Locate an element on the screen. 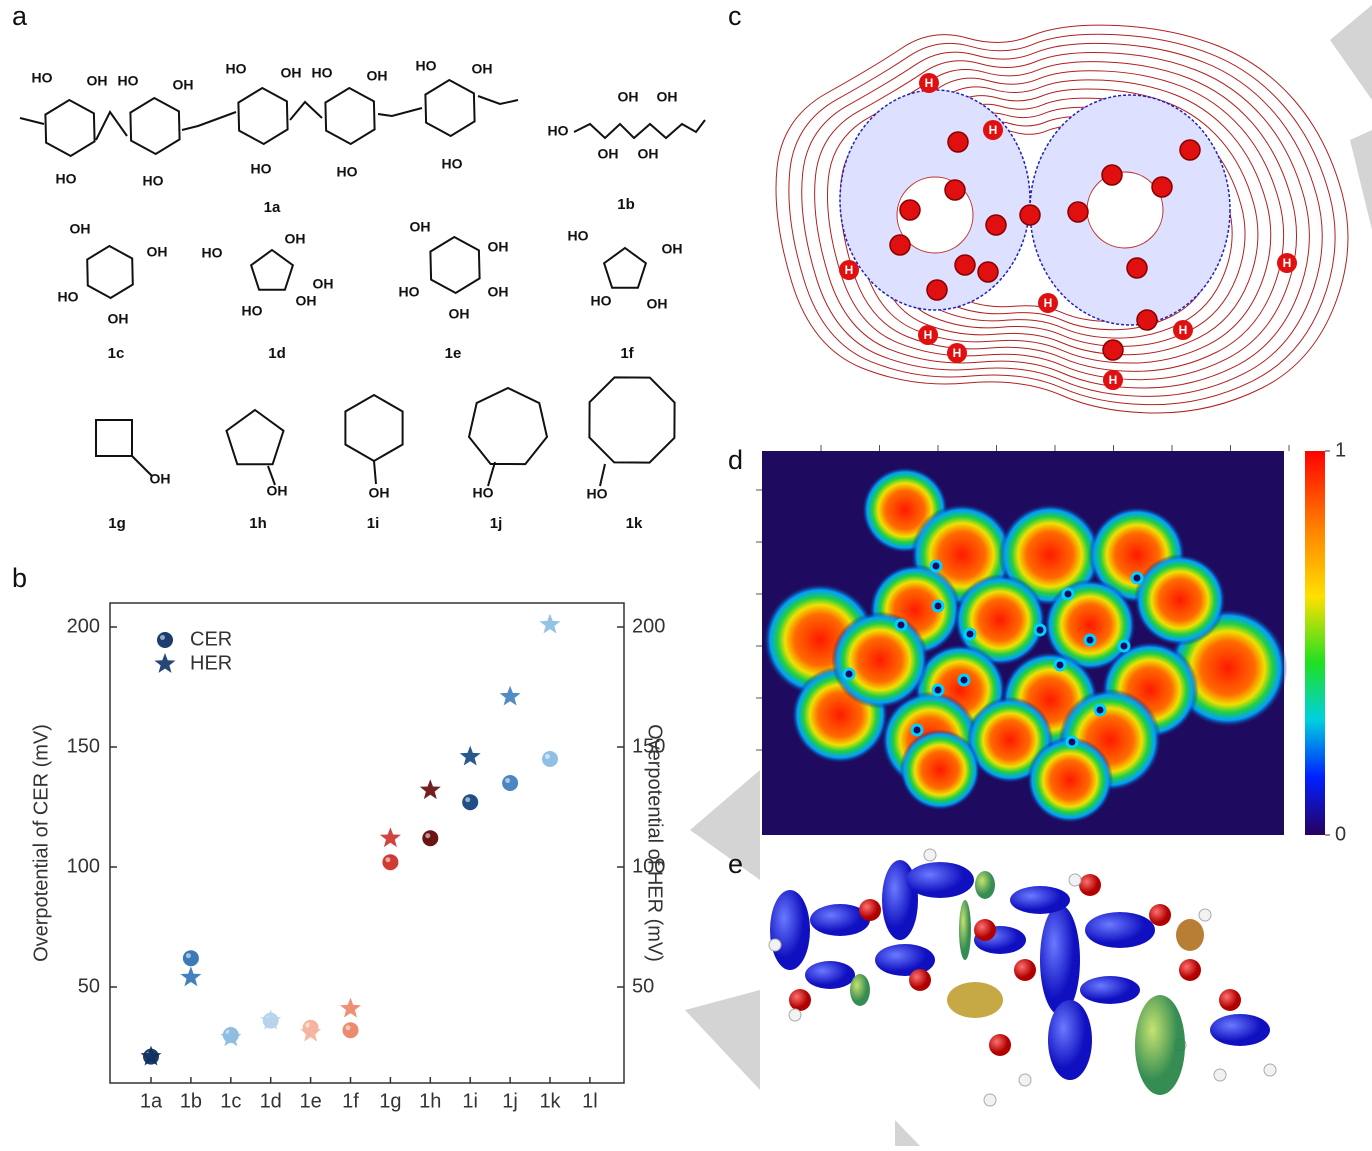  x-tick-label: 1i is located at coordinates (470, 1101).